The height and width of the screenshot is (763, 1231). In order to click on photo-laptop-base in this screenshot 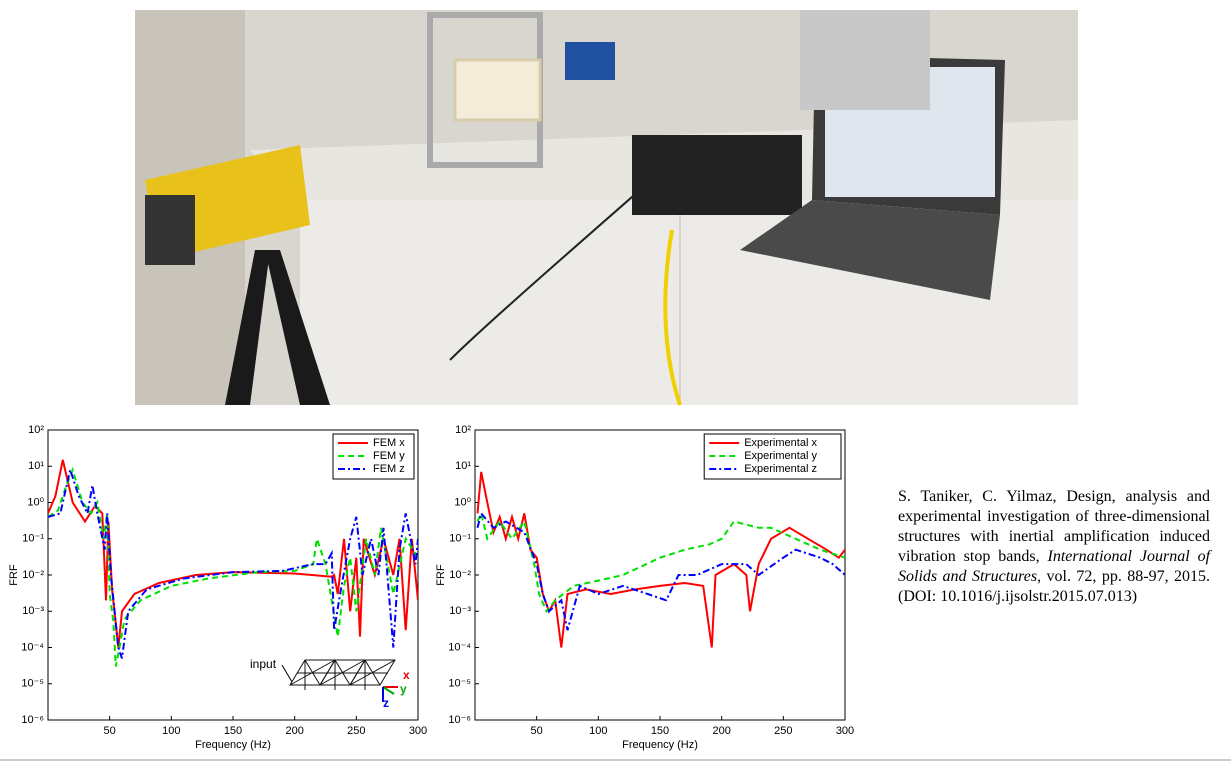, I will do `click(870, 250)`.